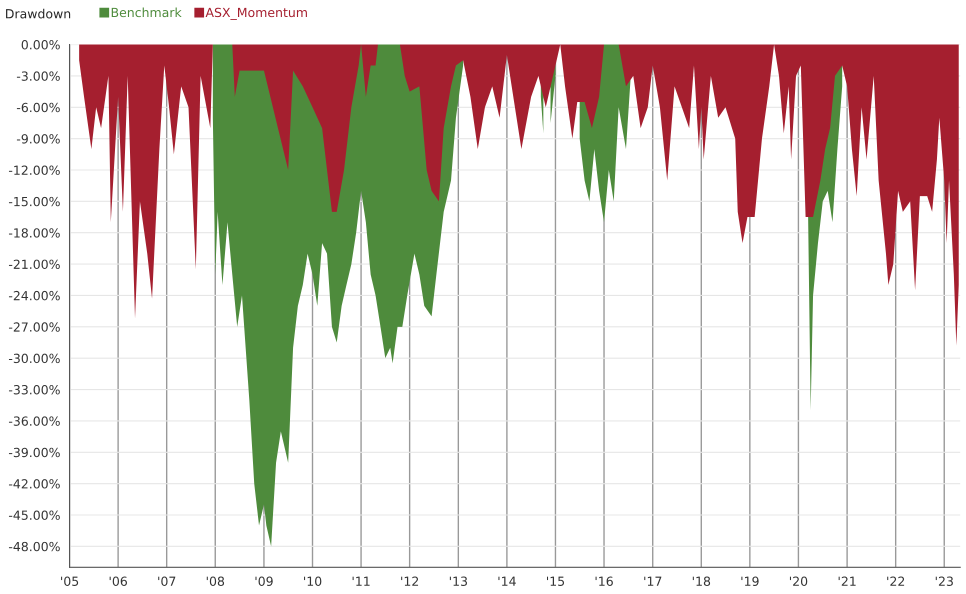 The height and width of the screenshot is (594, 966). What do you see at coordinates (34, 327) in the screenshot?
I see `y-tick-label: -27.00%` at bounding box center [34, 327].